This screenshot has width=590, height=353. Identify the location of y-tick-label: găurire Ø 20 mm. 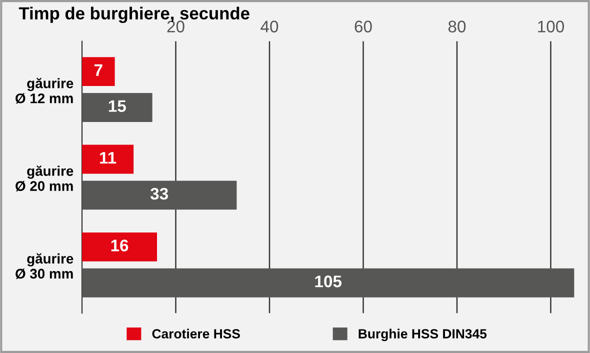
(45, 179).